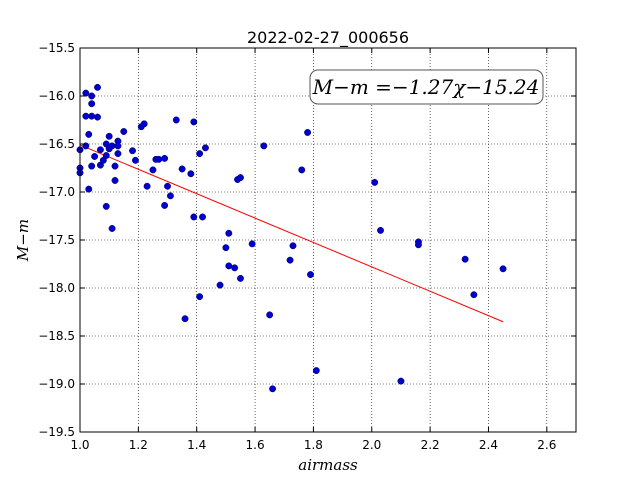 The width and height of the screenshot is (640, 480). Describe the element at coordinates (430, 445) in the screenshot. I see `x-tick-label: 2.2` at that location.